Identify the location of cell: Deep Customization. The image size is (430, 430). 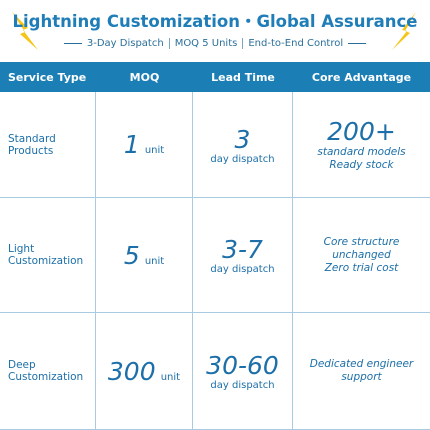
(48, 371).